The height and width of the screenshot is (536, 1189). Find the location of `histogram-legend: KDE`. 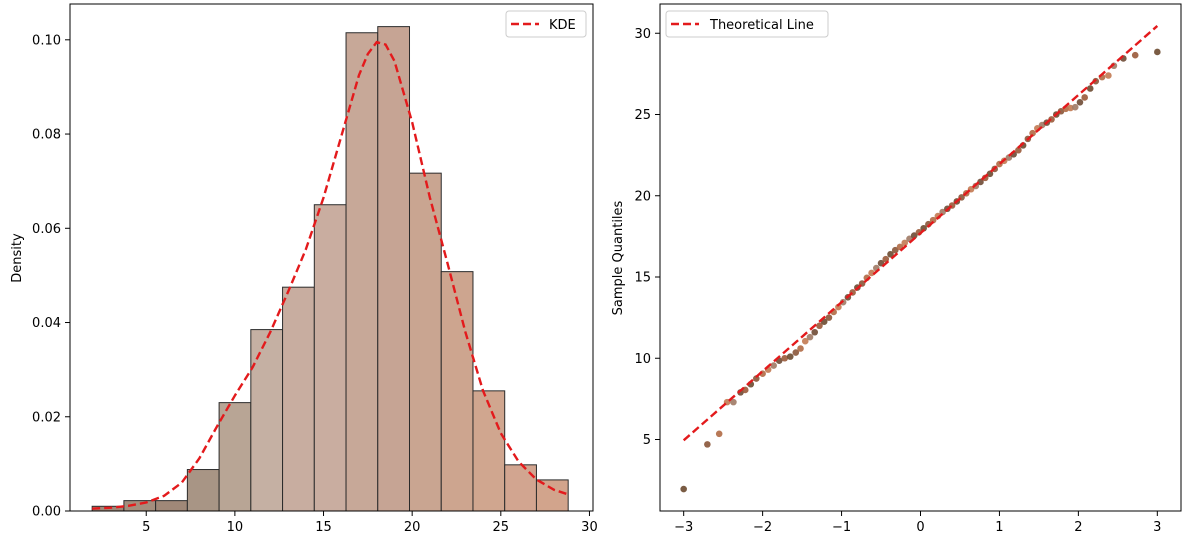

histogram-legend: KDE is located at coordinates (546, 24).